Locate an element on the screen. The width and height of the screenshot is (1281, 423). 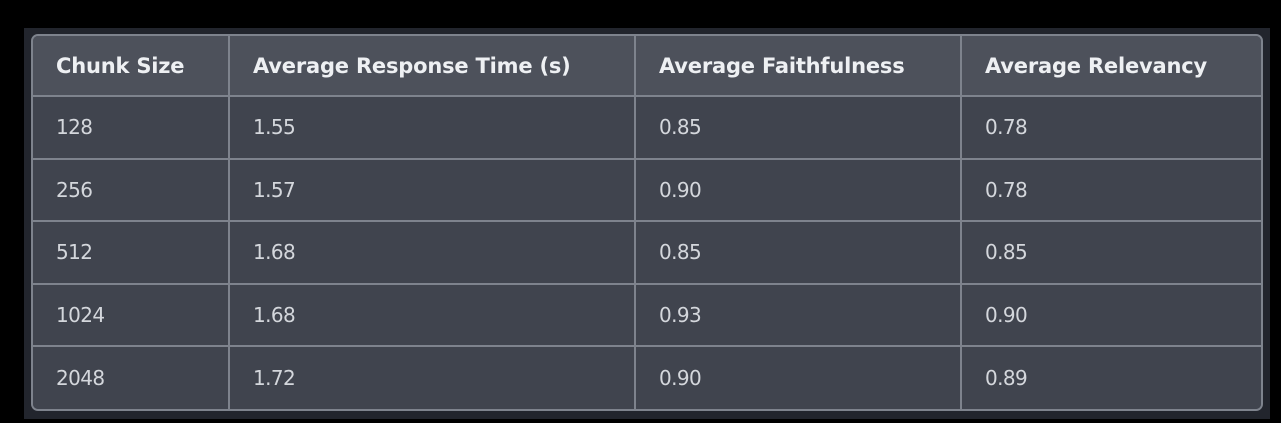
table-row: 2048 1.72 0.90 0.89 is located at coordinates (647, 377).